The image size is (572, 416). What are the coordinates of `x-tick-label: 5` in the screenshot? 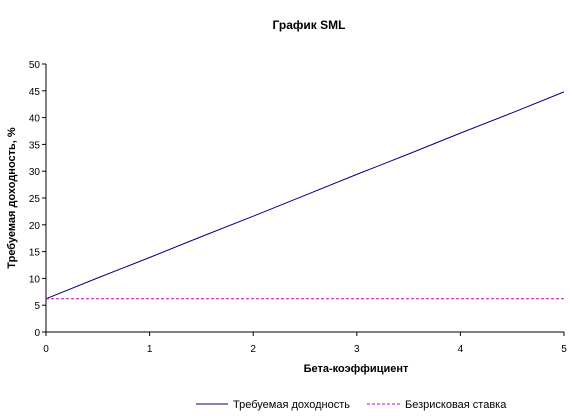 It's located at (564, 349).